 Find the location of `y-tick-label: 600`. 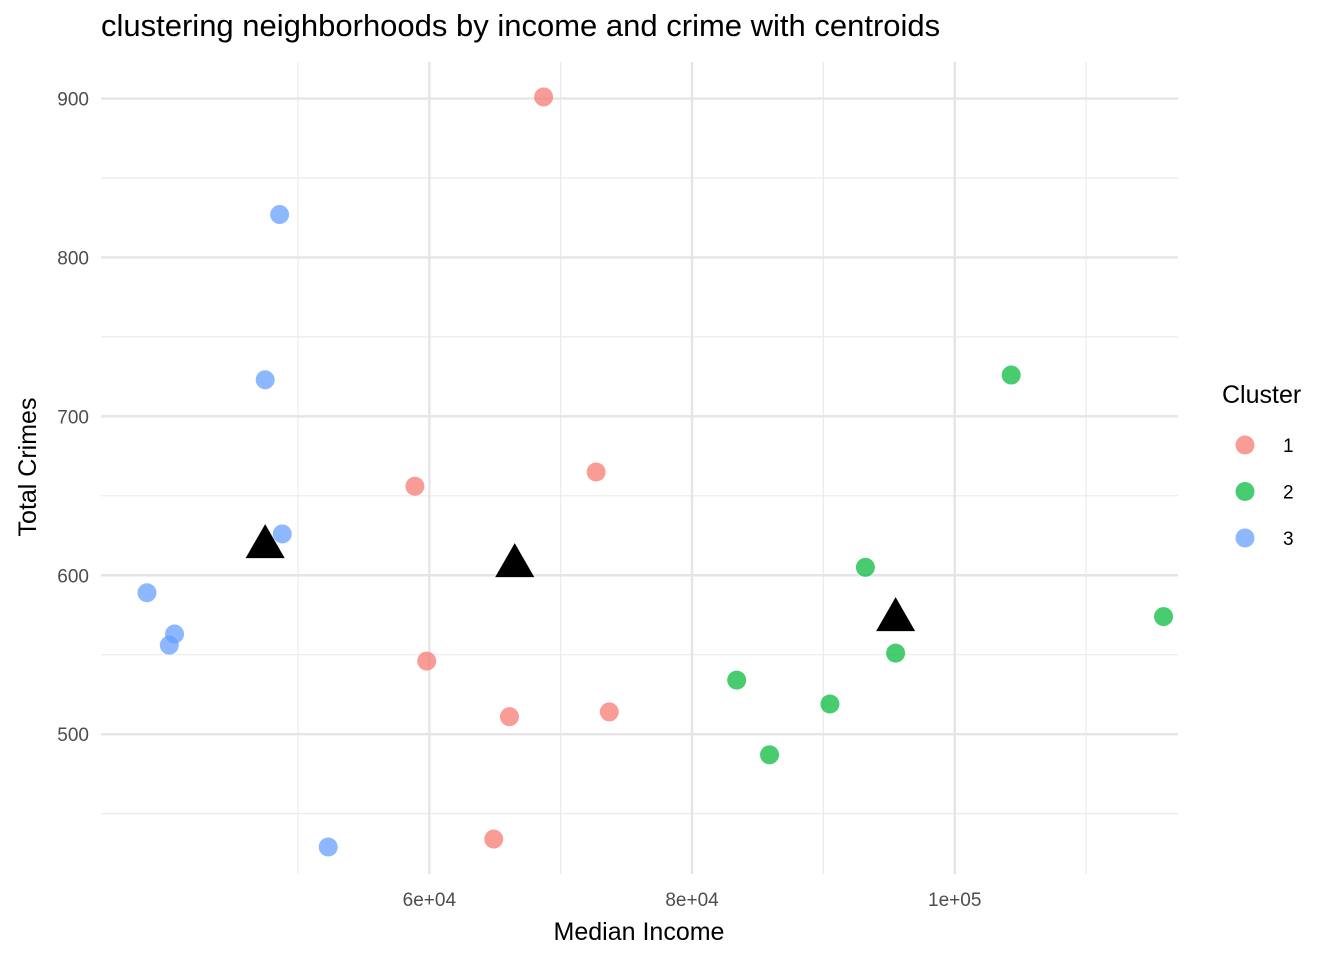

y-tick-label: 600 is located at coordinates (73, 576).